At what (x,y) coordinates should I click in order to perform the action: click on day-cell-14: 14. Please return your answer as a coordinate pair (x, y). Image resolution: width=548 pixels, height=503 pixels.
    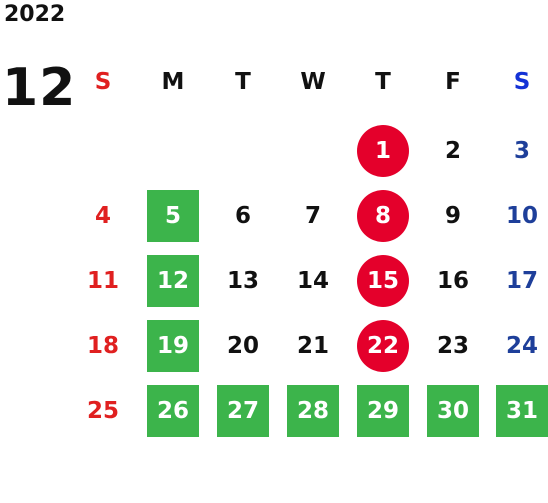
    Looking at the image, I should click on (312, 281).